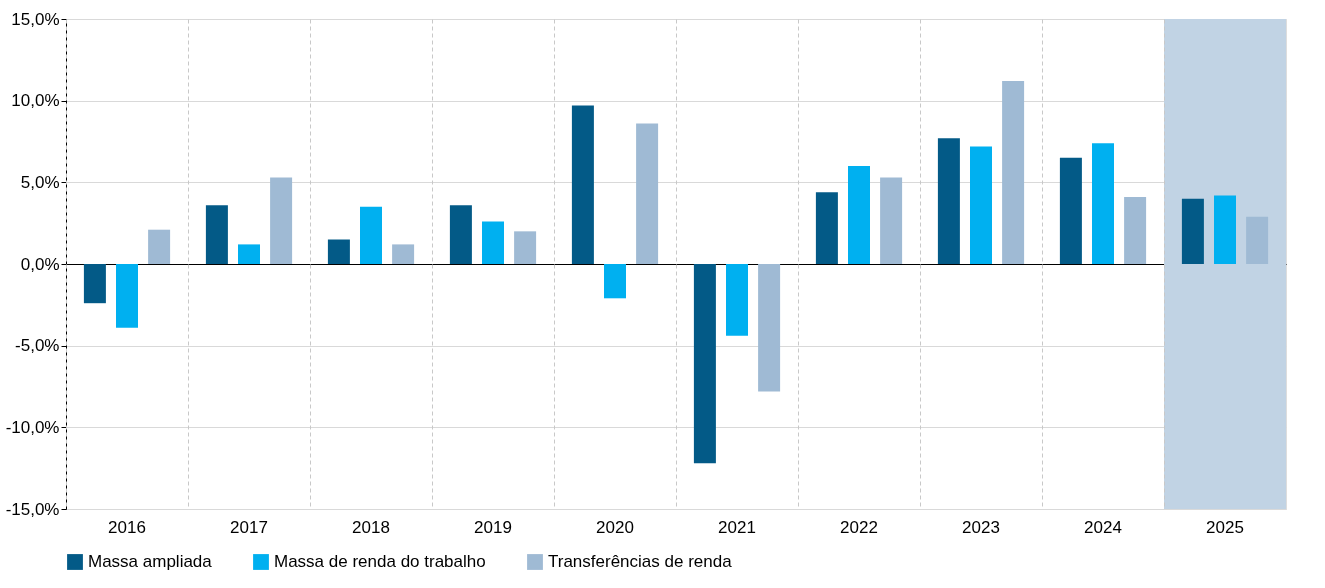 This screenshot has height=588, width=1325. What do you see at coordinates (493, 527) in the screenshot?
I see `x-tick-label: 2019` at bounding box center [493, 527].